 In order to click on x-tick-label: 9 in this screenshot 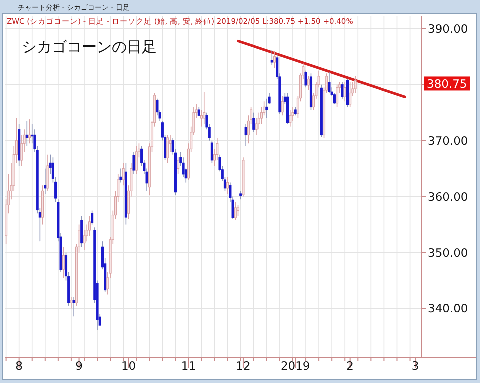, I will do `click(79, 366)`.